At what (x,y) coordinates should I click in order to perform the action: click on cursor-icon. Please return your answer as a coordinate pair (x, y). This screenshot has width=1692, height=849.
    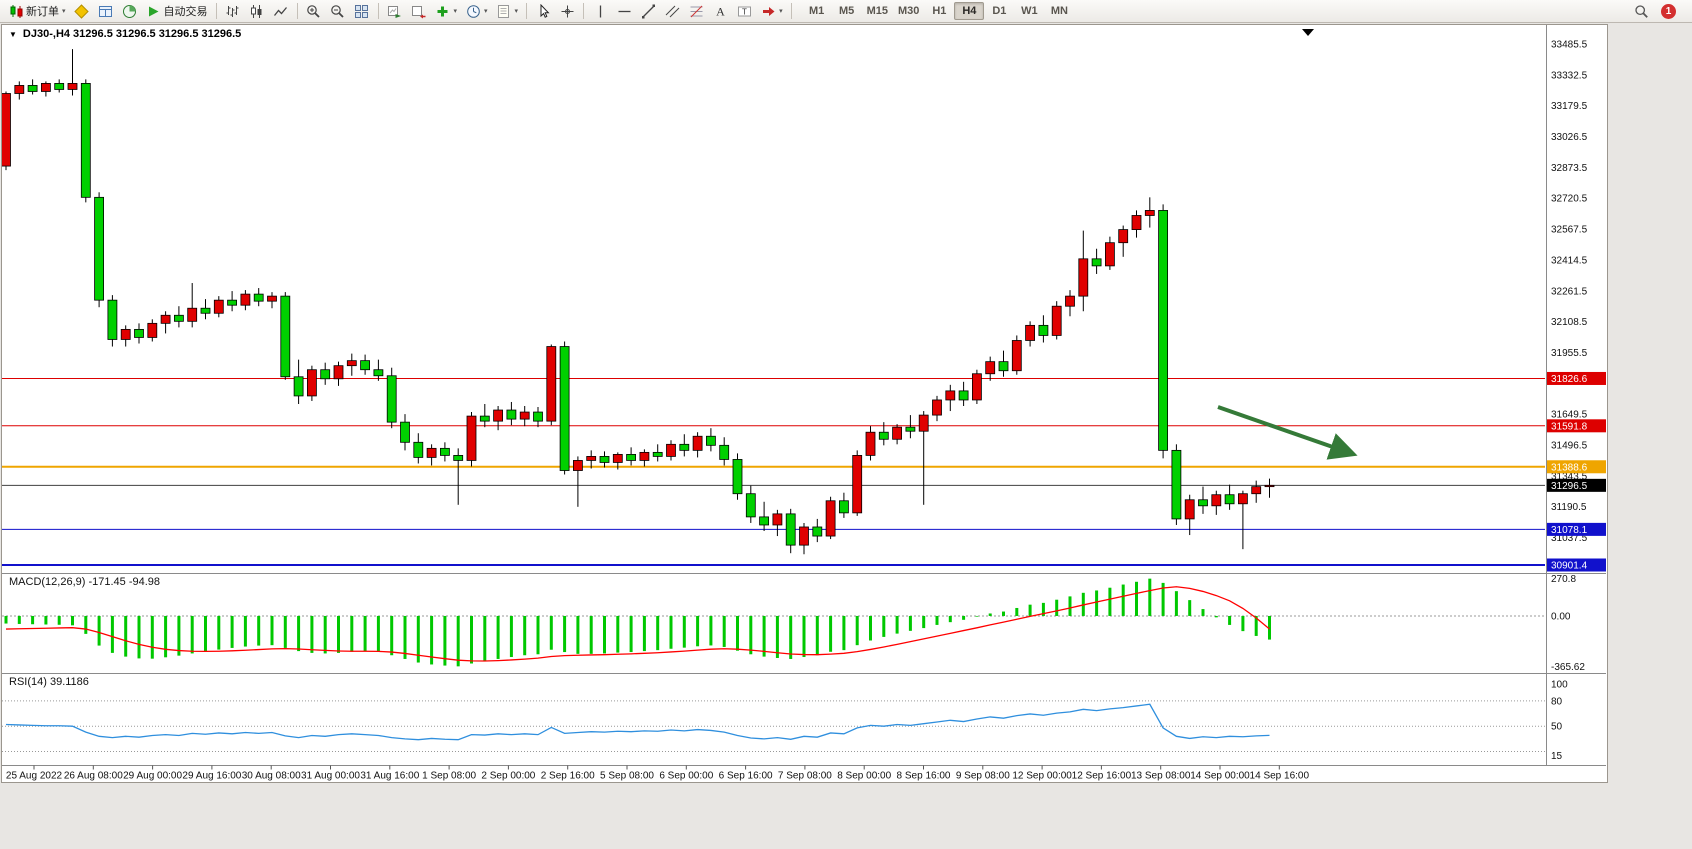
    Looking at the image, I should click on (543, 11).